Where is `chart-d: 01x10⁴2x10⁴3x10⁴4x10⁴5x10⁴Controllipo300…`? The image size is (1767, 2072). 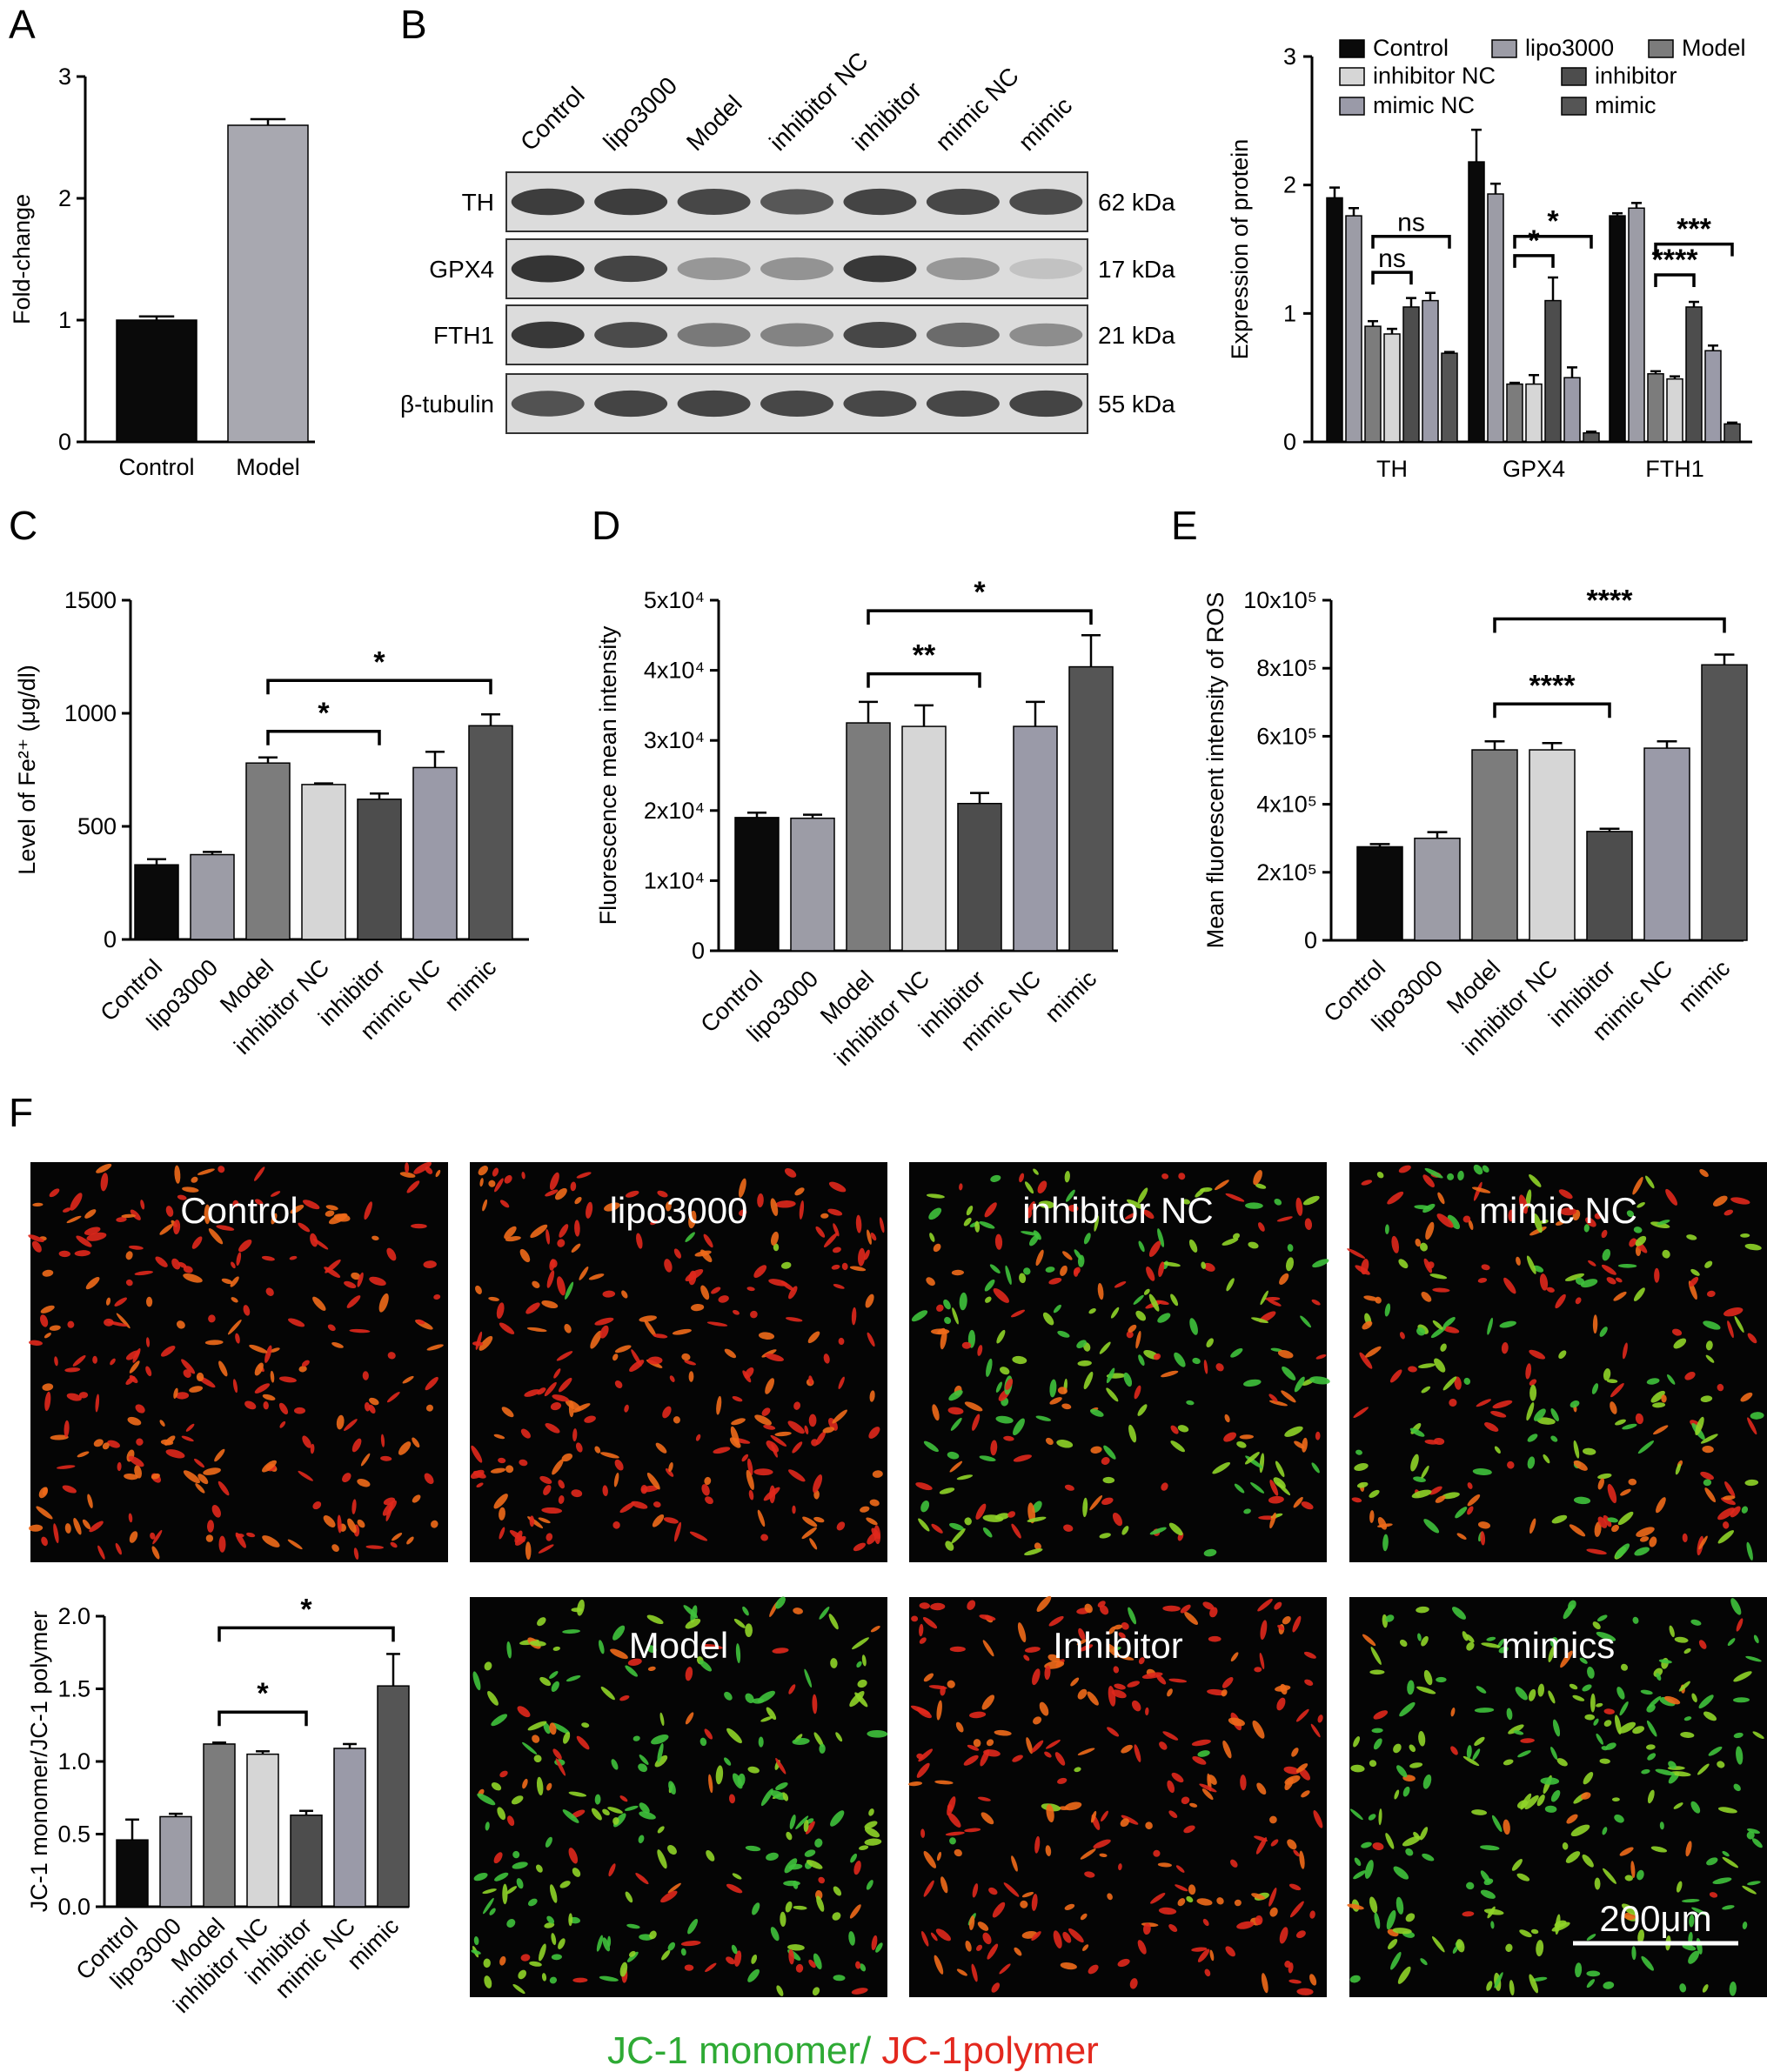
chart-d: 01x10⁴2x10⁴3x10⁴4x10⁴5x10⁴Controllipo300… is located at coordinates (857, 823).